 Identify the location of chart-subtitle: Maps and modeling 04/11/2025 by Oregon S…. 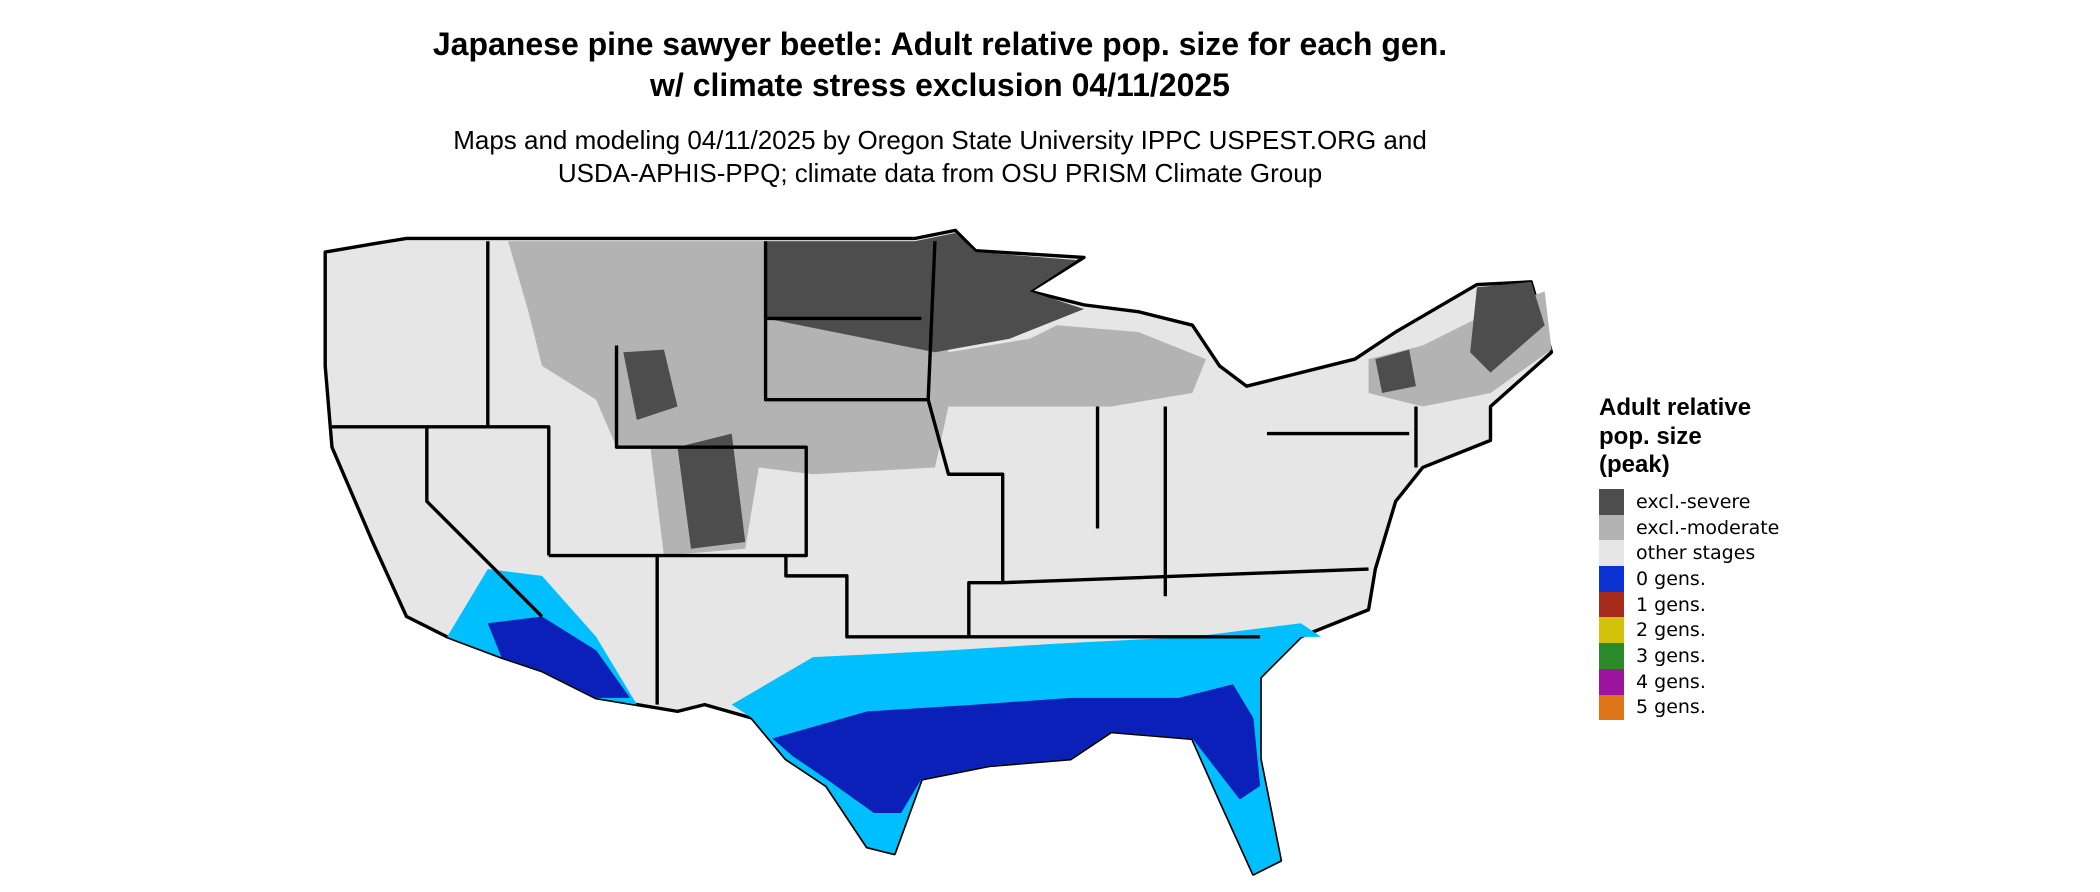
(940, 156).